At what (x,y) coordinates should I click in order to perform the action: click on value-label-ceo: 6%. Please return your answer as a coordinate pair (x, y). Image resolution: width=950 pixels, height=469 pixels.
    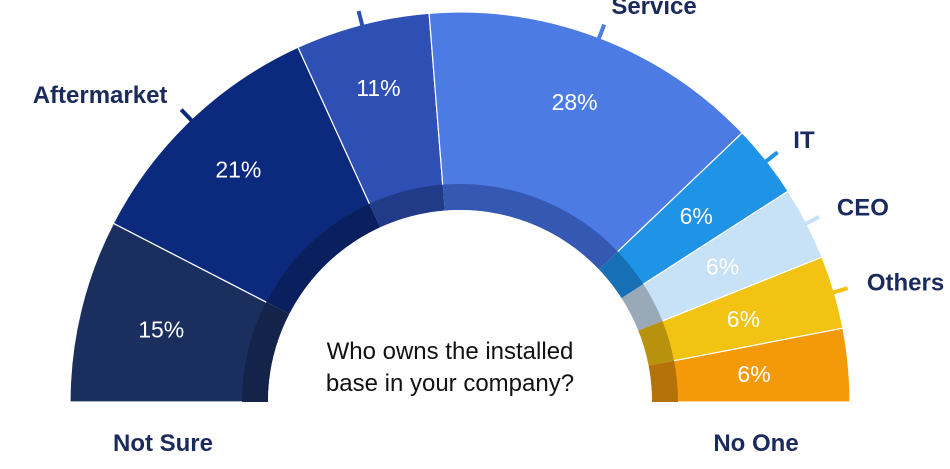
    Looking at the image, I should click on (722, 267).